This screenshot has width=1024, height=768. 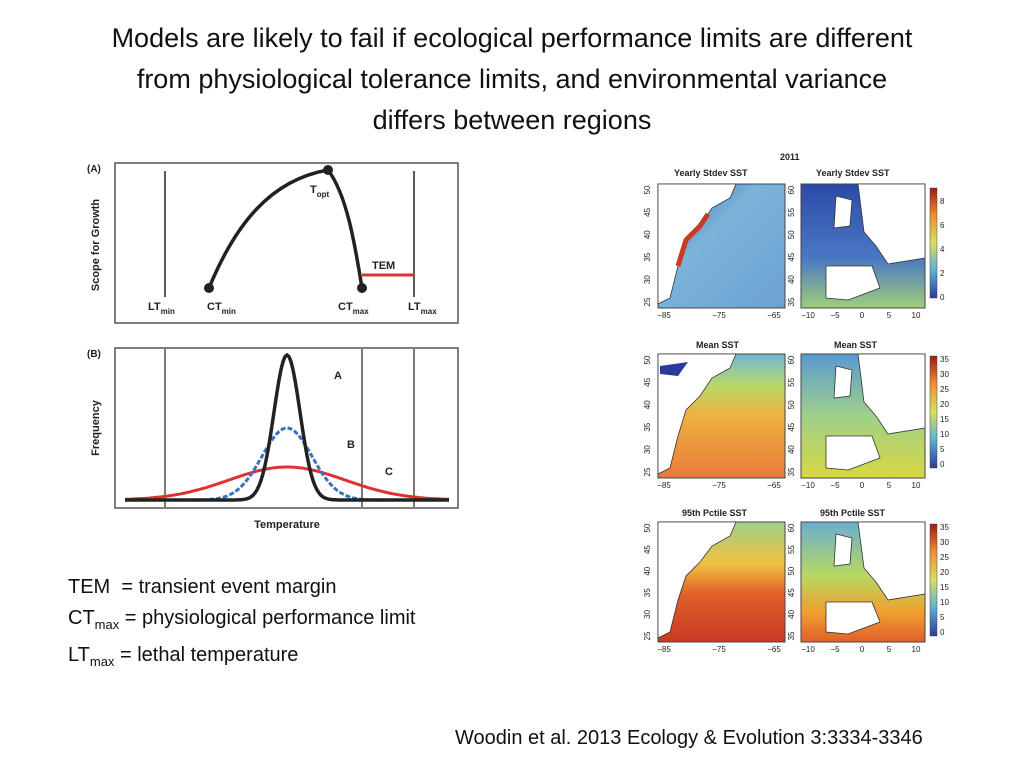 I want to click on scale-r3-tick-4: 15, so click(x=944, y=587).